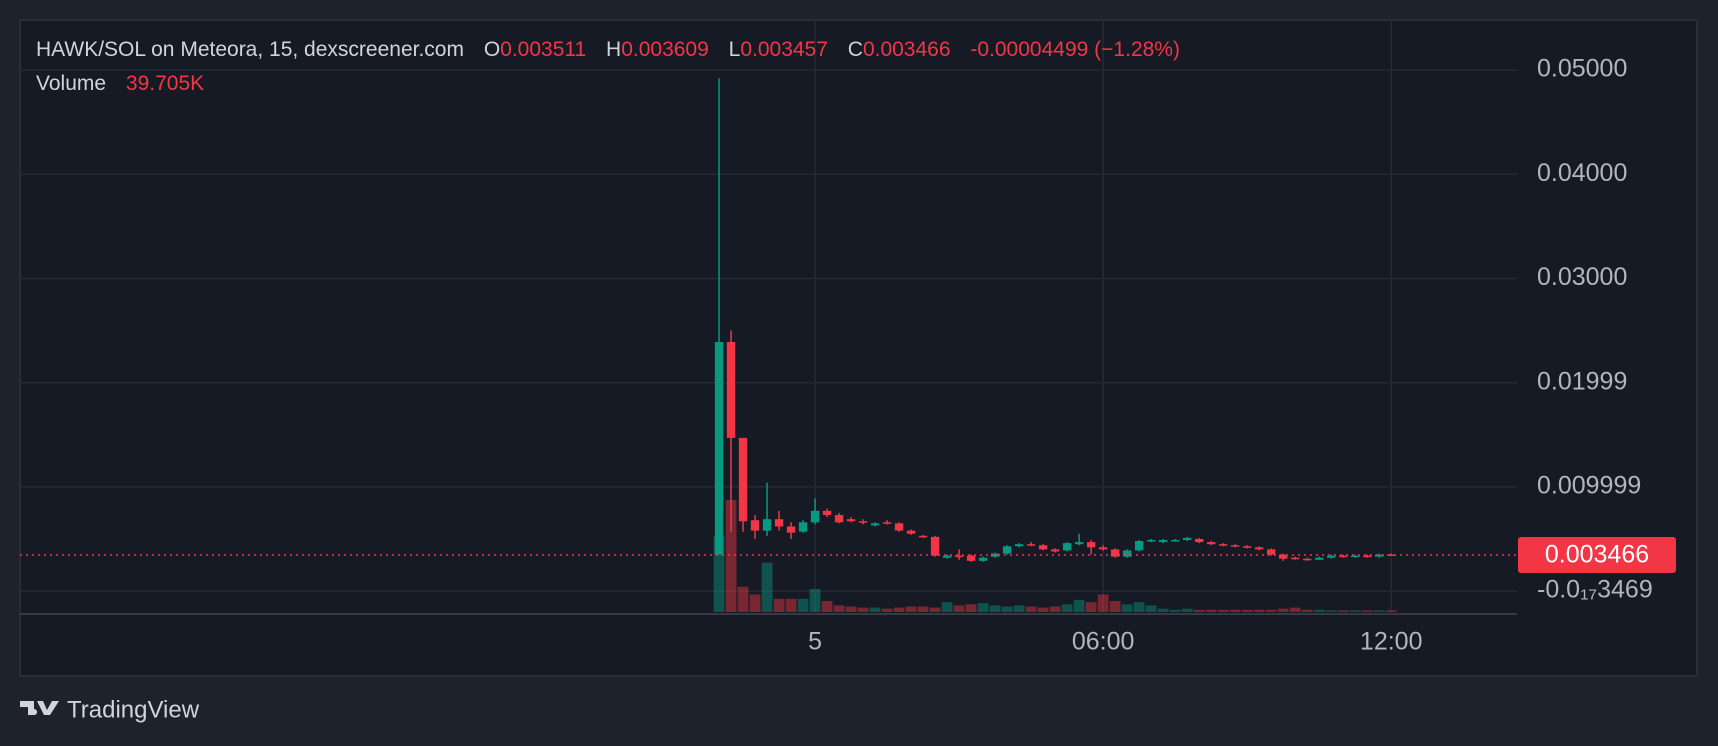  What do you see at coordinates (39, 708) in the screenshot?
I see `brand-logo` at bounding box center [39, 708].